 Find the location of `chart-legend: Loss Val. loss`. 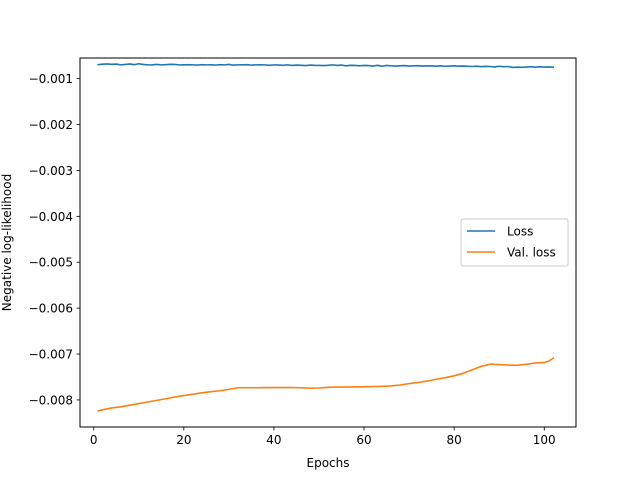

chart-legend: Loss Val. loss is located at coordinates (514, 242).